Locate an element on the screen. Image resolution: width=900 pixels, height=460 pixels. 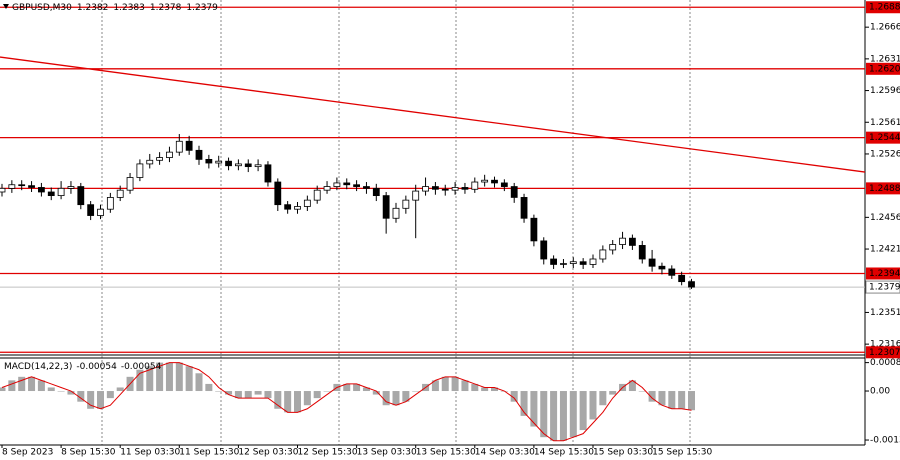
y-tick-label: 1.2596 is located at coordinates (885, 91).